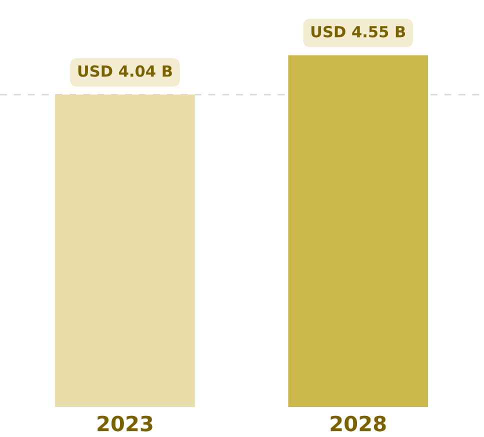 The width and height of the screenshot is (484, 437). I want to click on x-tick-label: 2028, so click(358, 424).